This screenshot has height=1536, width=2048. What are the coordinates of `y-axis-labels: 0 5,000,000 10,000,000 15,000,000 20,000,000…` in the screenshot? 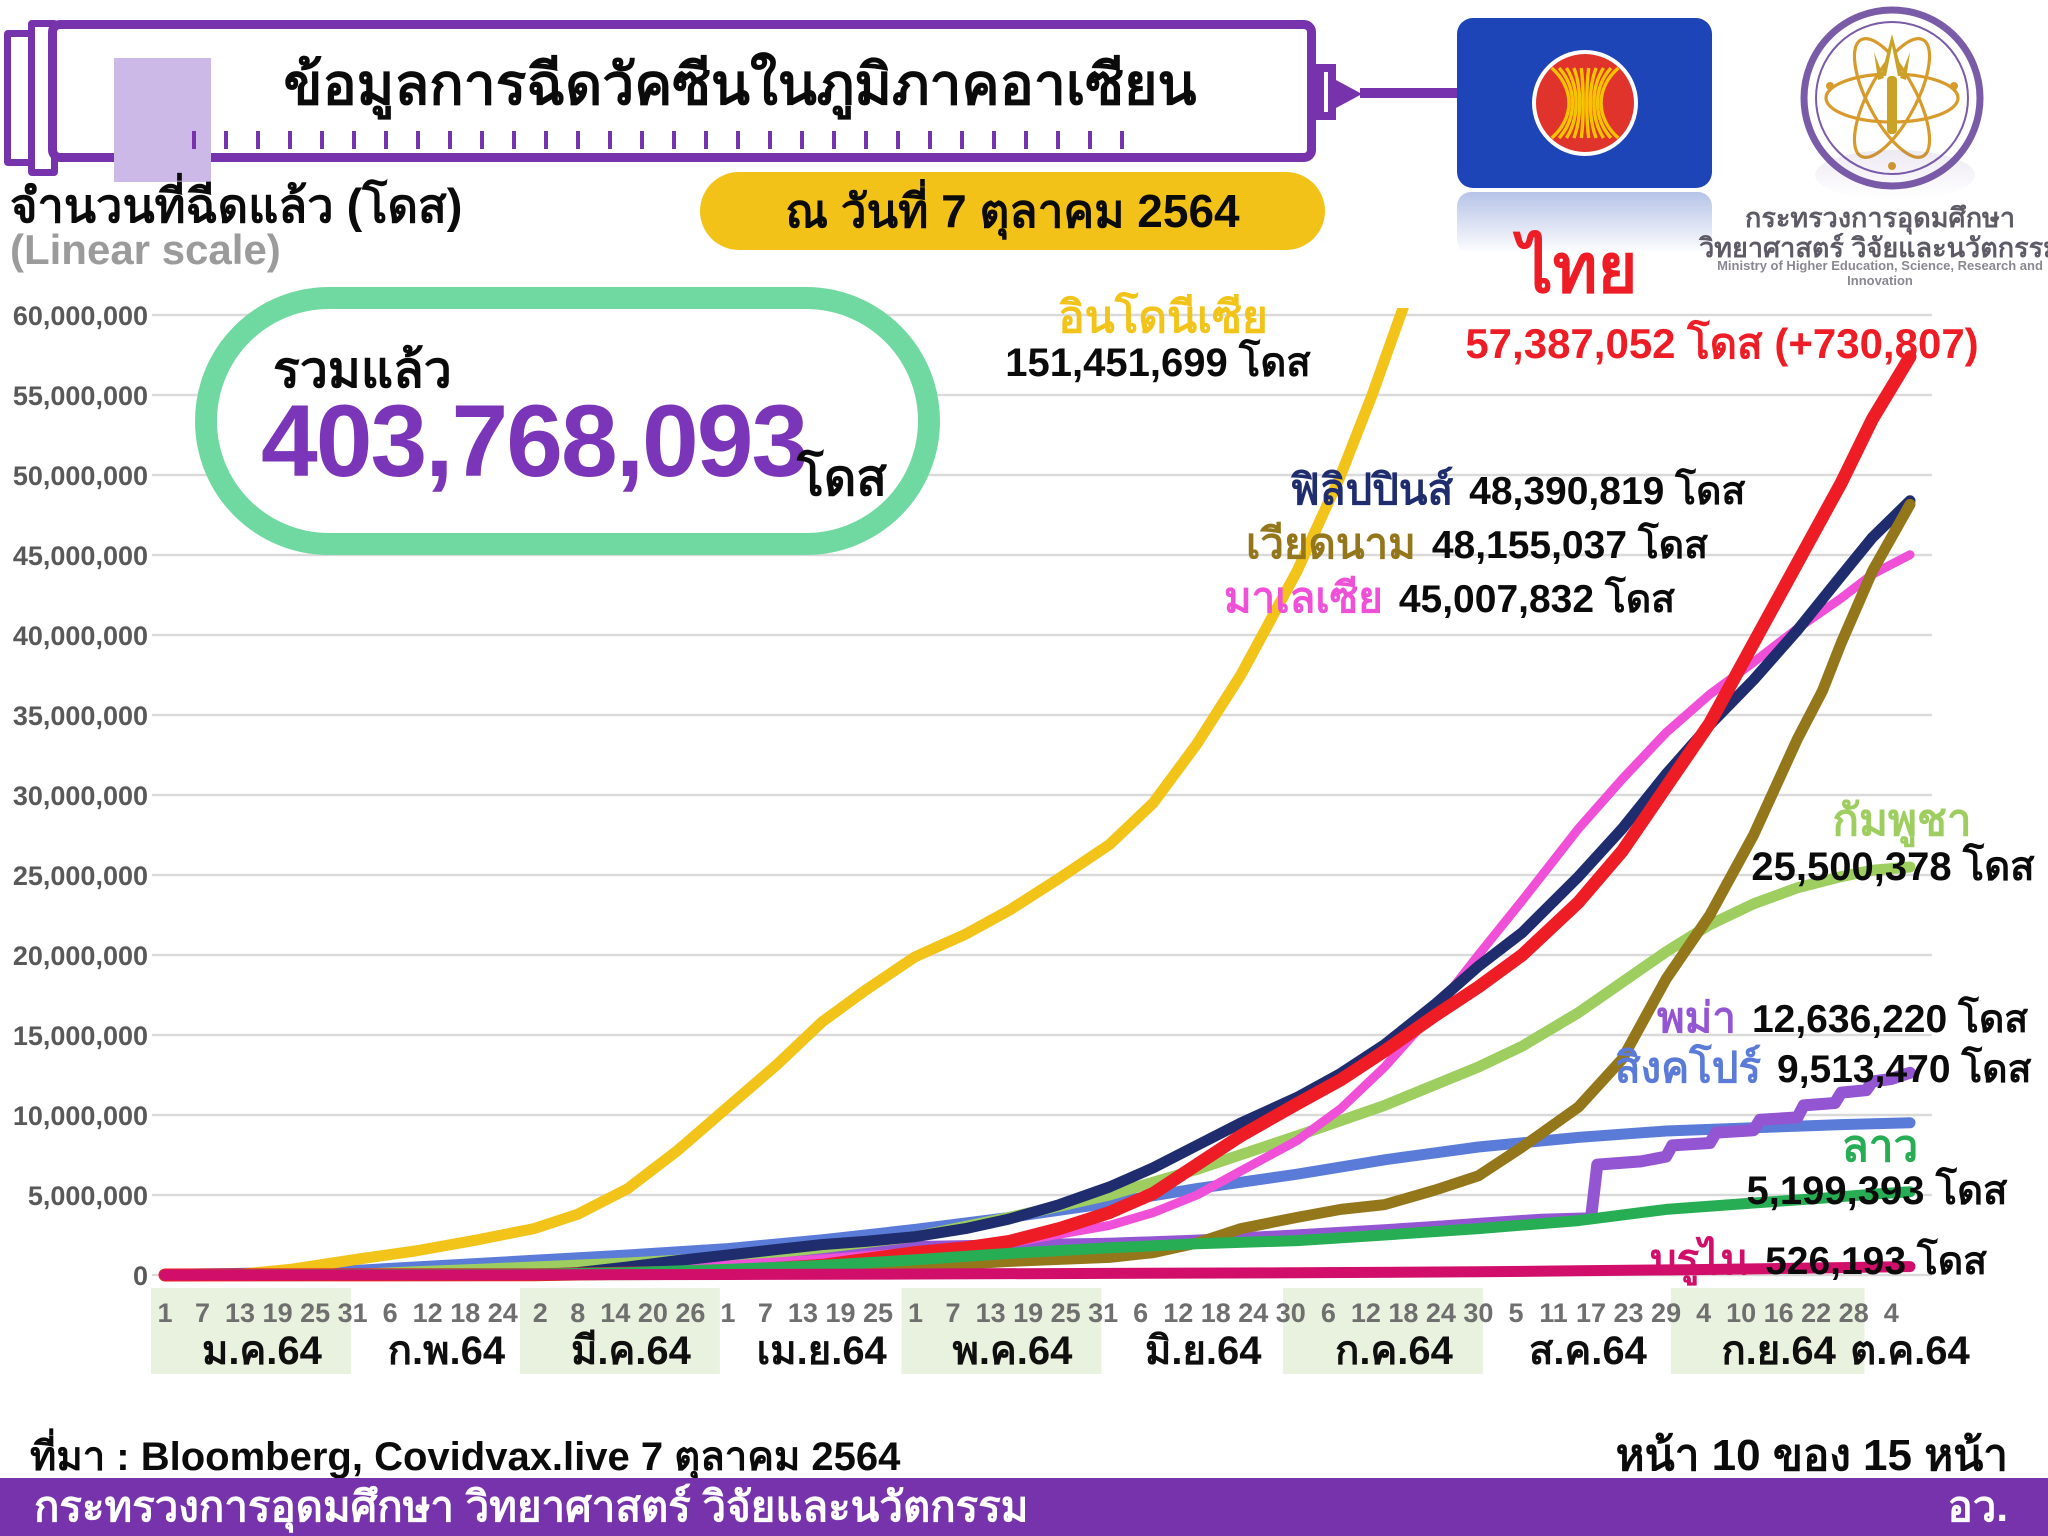 It's located at (80, 796).